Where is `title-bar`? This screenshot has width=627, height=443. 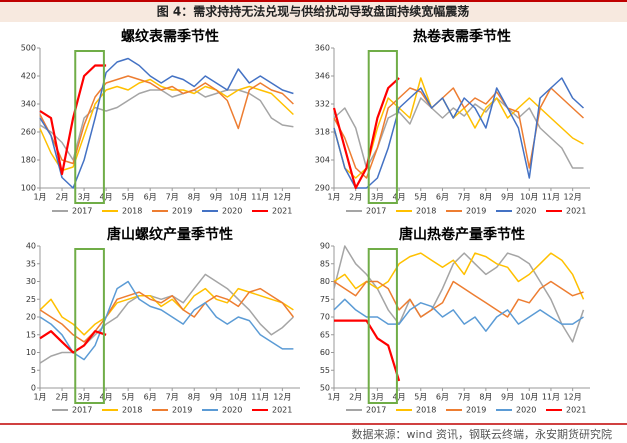 title-bar is located at coordinates (313, 11).